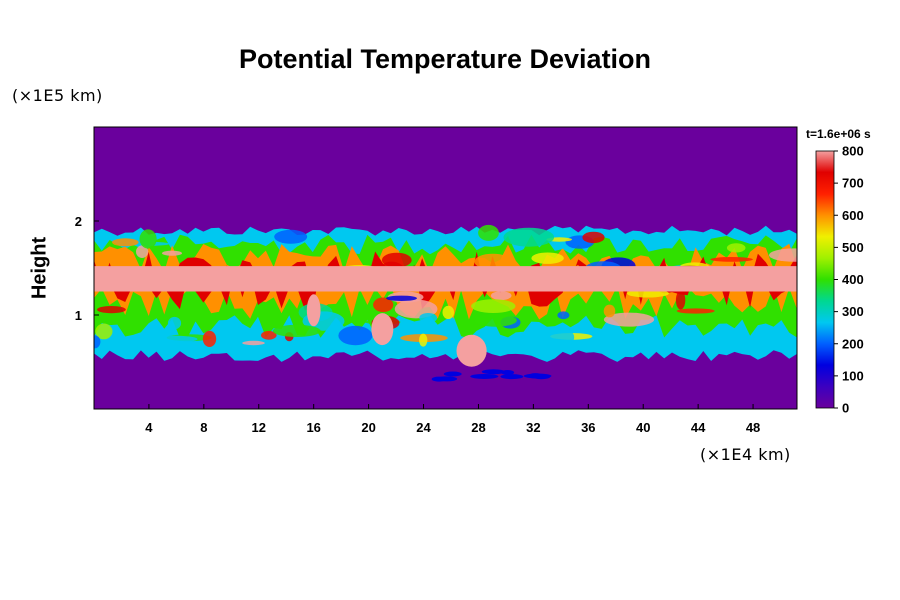  I want to click on x-tick-label: 24, so click(423, 427).